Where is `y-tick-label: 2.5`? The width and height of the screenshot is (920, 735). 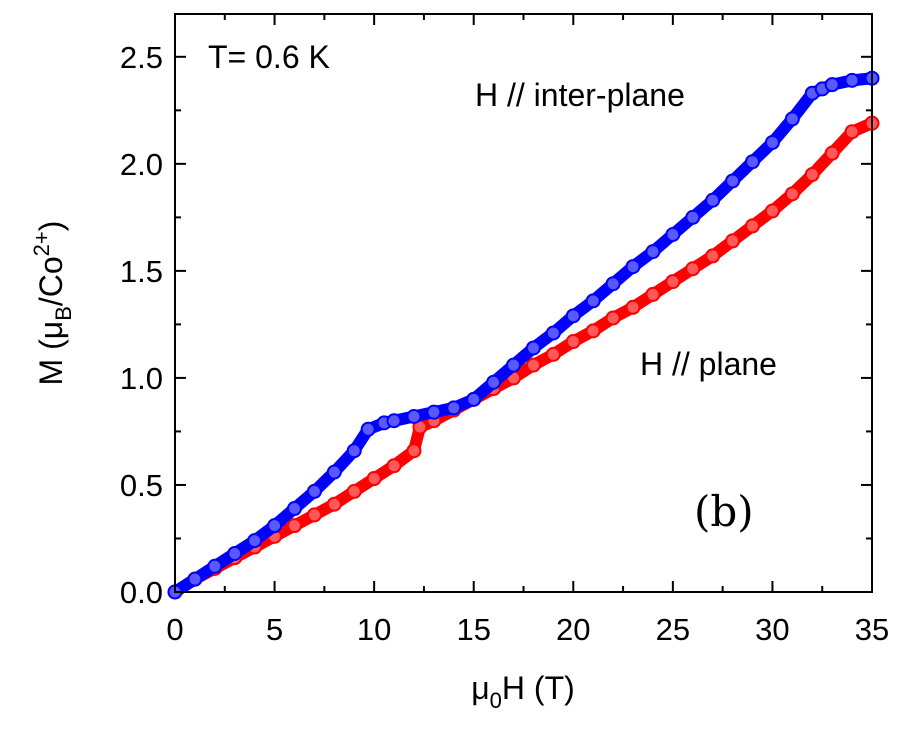 y-tick-label: 2.5 is located at coordinates (141, 57).